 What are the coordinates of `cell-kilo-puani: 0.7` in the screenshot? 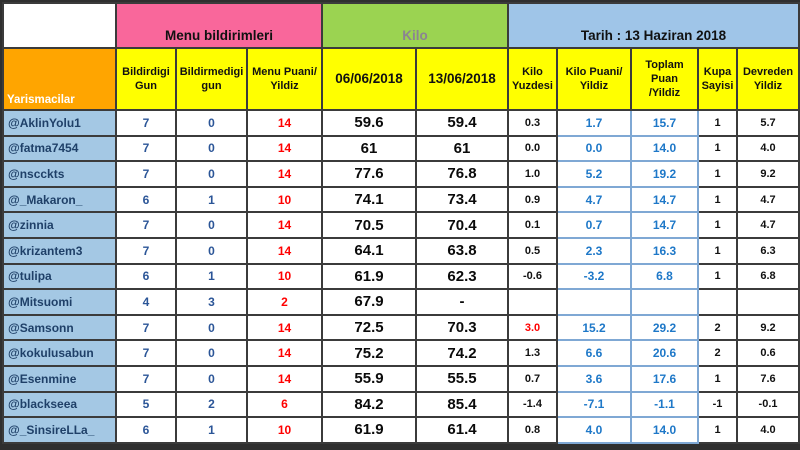 It's located at (594, 225).